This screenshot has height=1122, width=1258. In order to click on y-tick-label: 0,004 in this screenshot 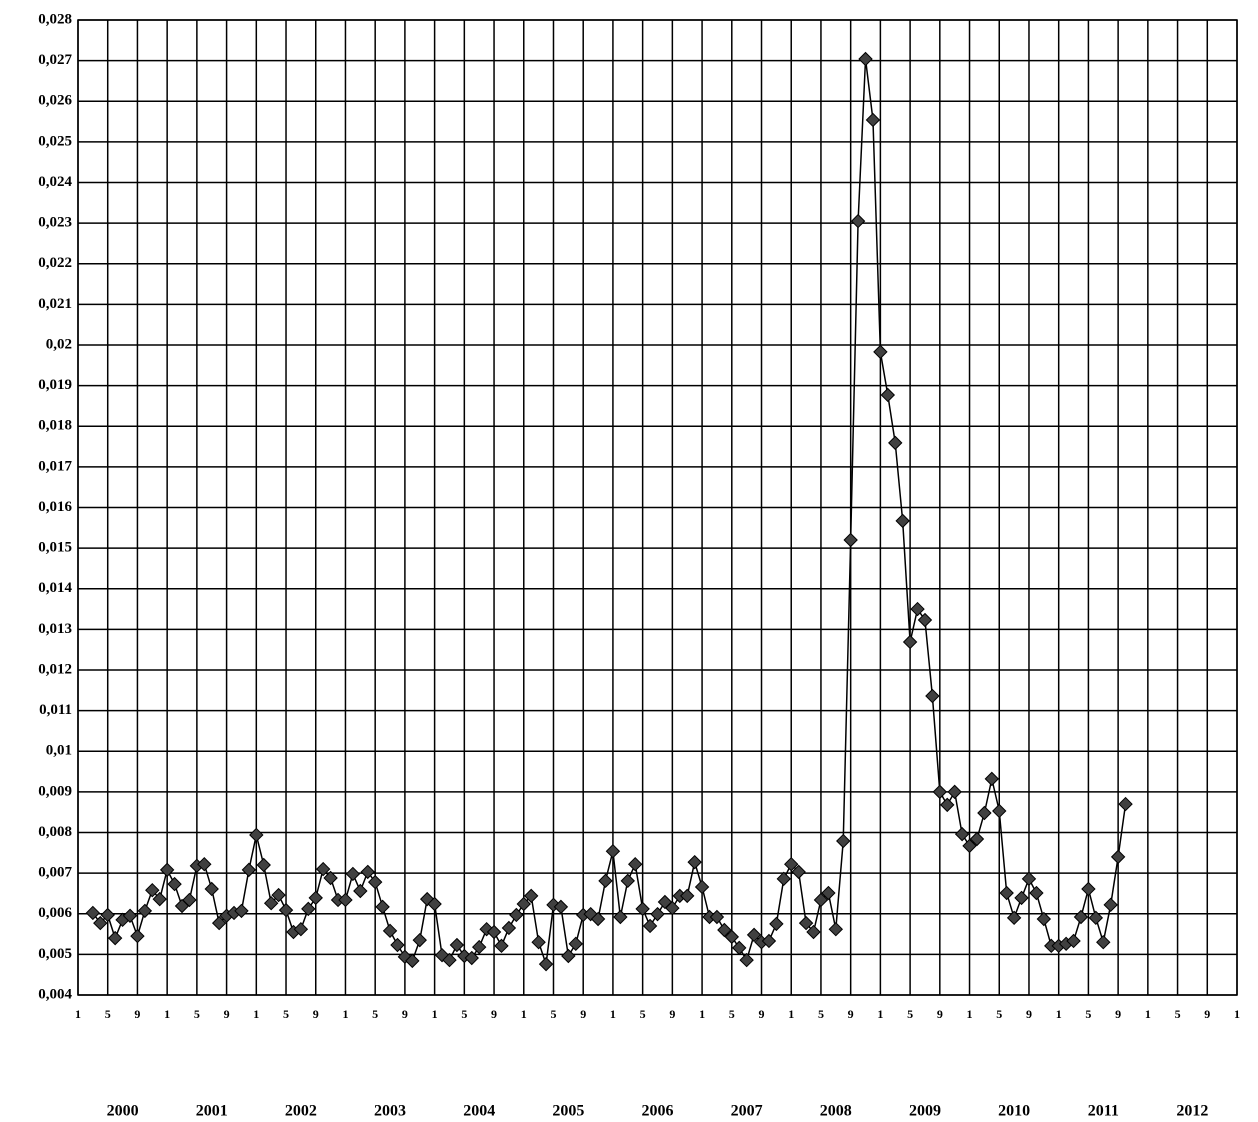, I will do `click(55, 994)`.